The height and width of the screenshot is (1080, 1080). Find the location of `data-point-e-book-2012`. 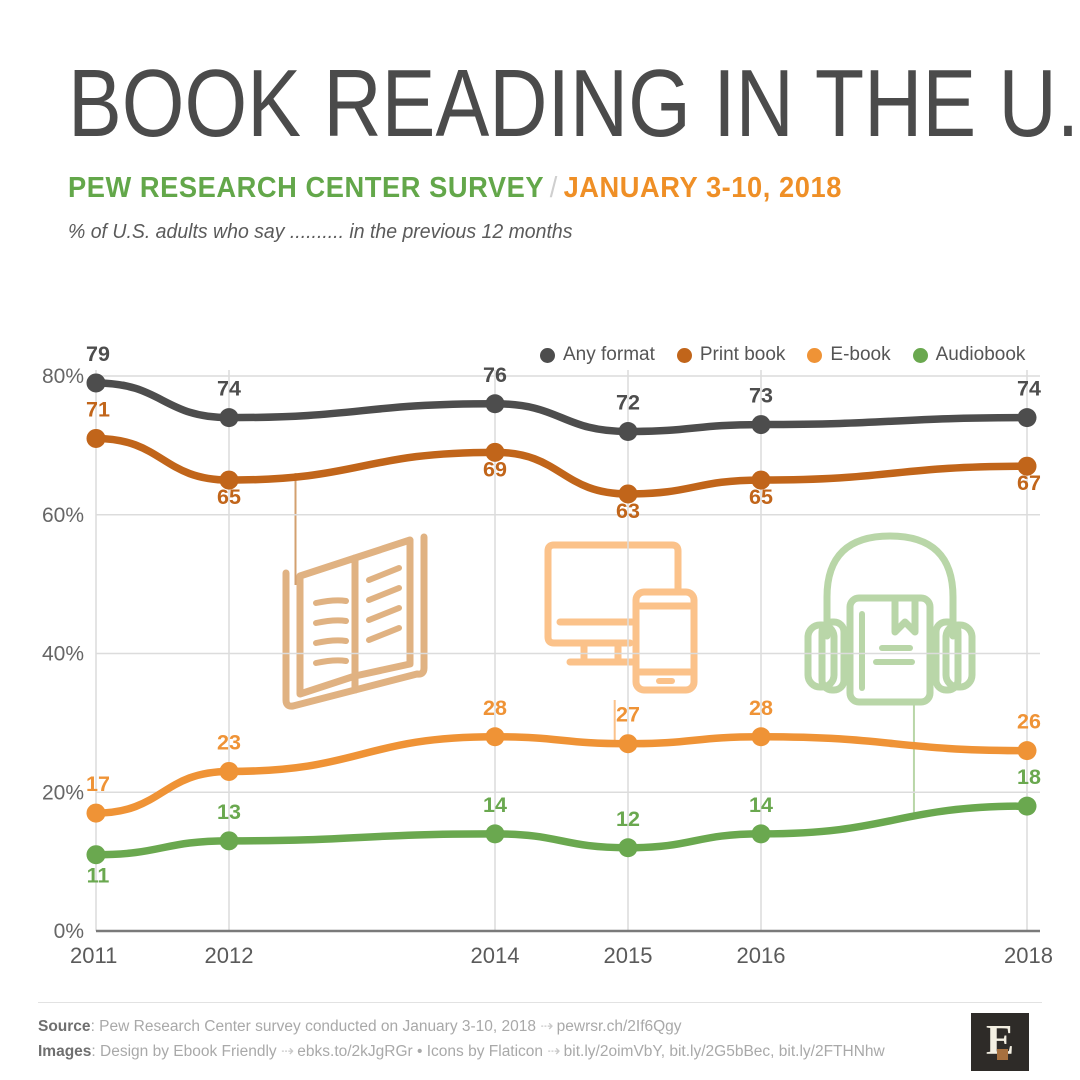

data-point-e-book-2012 is located at coordinates (229, 771).